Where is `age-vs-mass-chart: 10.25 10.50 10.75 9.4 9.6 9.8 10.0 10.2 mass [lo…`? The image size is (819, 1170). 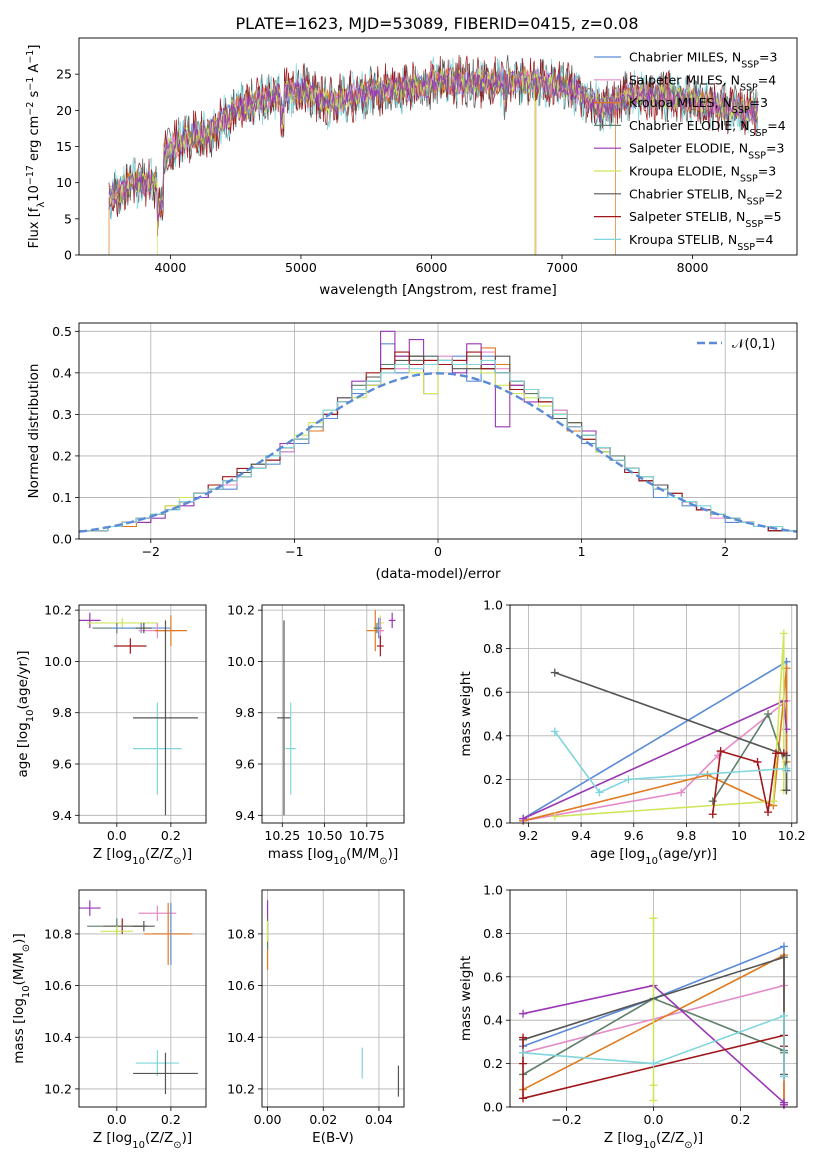
age-vs-mass-chart: 10.25 10.50 10.75 9.4 9.6 9.8 10.0 10.2 mass [lo… is located at coordinates (316, 735).